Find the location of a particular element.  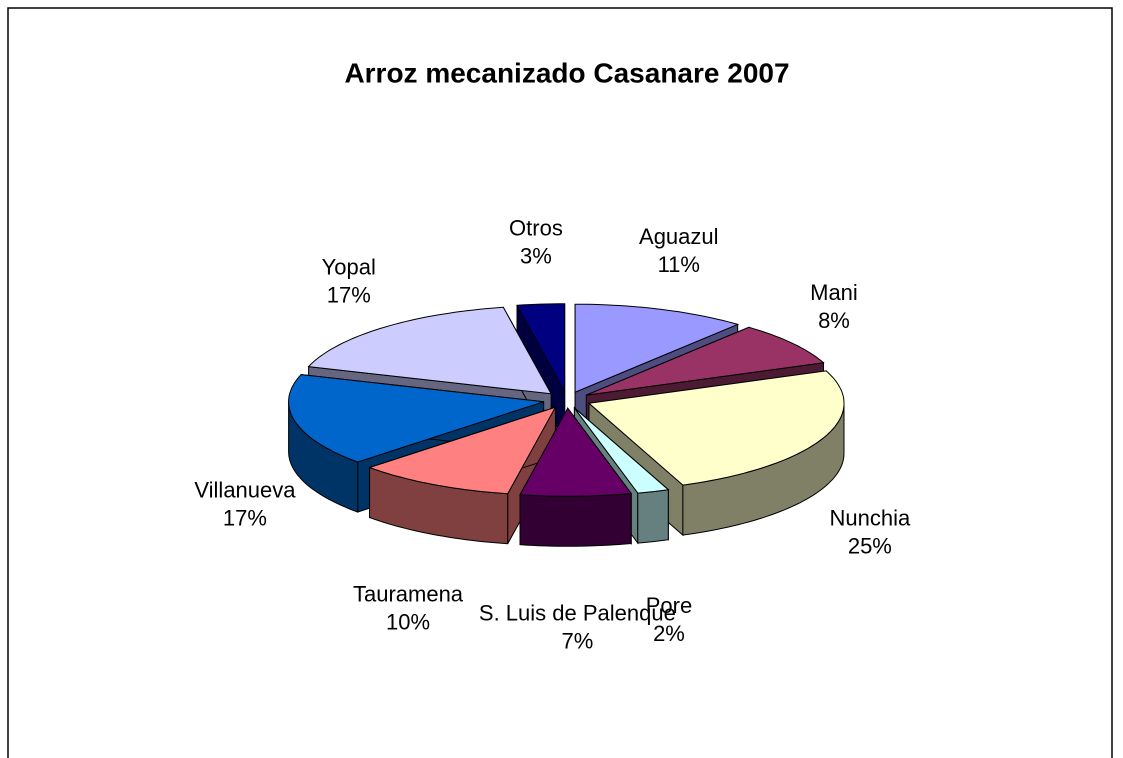

slice-value-label: 11% is located at coordinates (679, 264).